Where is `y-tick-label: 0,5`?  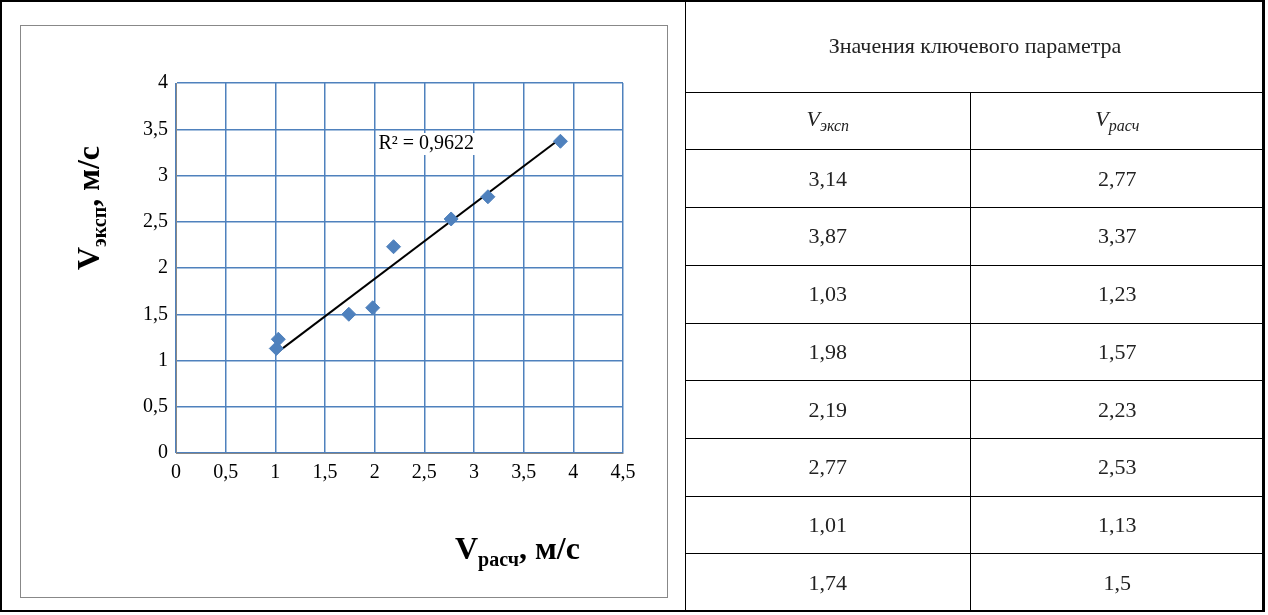 y-tick-label: 0,5 is located at coordinates (155, 405).